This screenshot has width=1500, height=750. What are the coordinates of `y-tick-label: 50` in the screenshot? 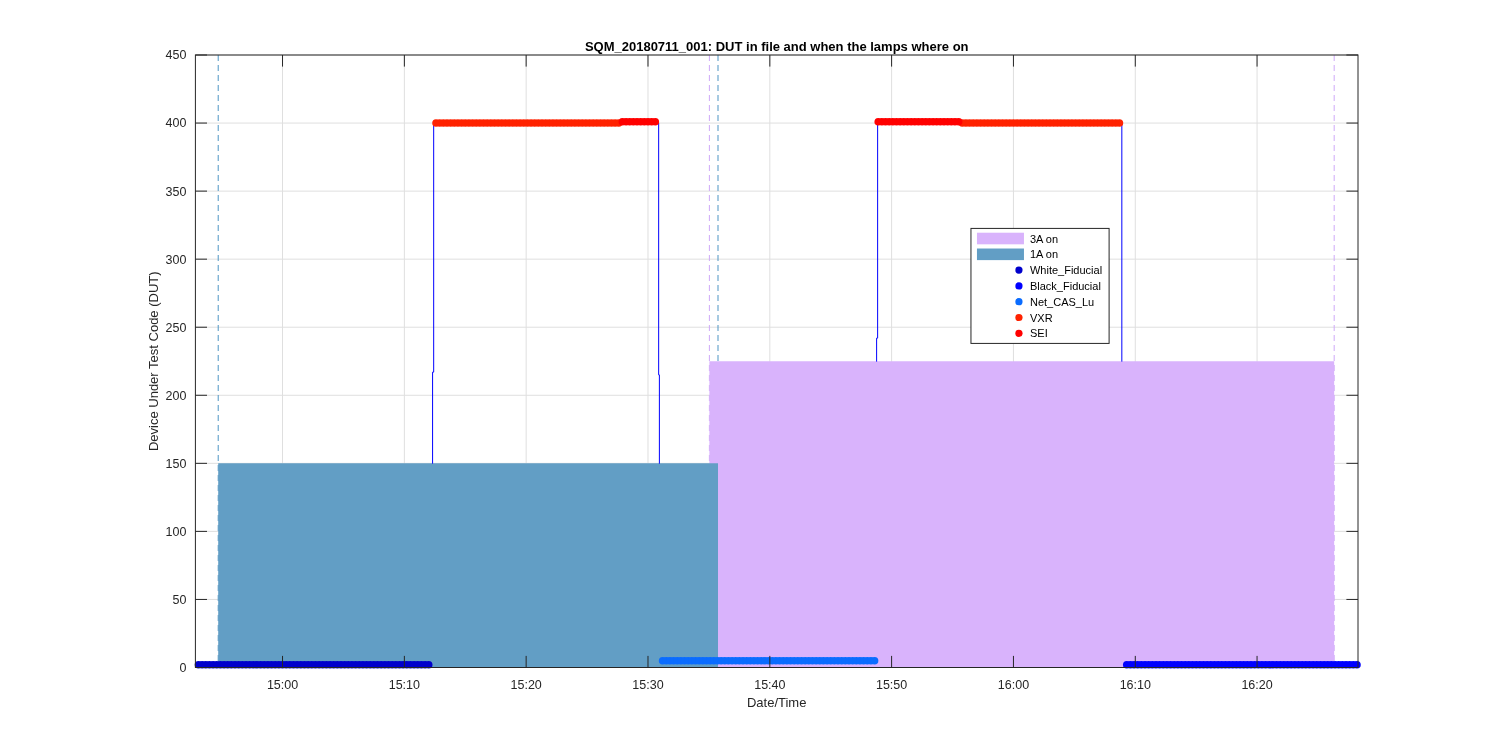 It's located at (179, 599).